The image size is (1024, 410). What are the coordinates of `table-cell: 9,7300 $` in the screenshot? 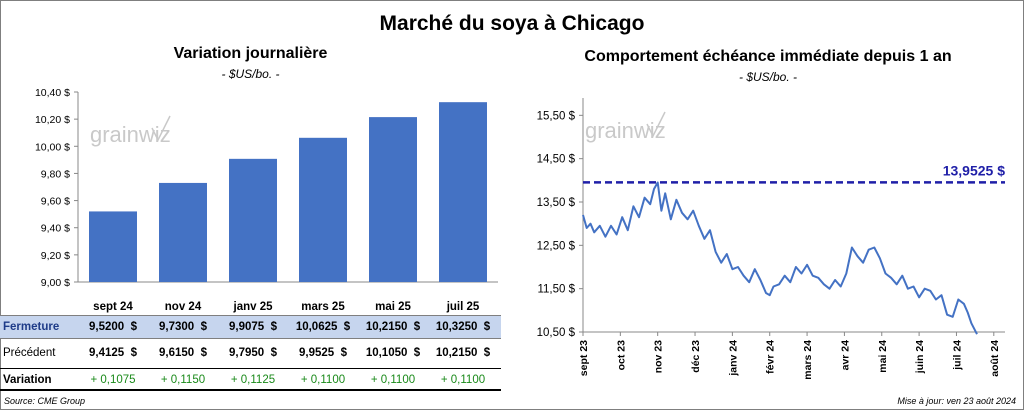 It's located at (183, 327).